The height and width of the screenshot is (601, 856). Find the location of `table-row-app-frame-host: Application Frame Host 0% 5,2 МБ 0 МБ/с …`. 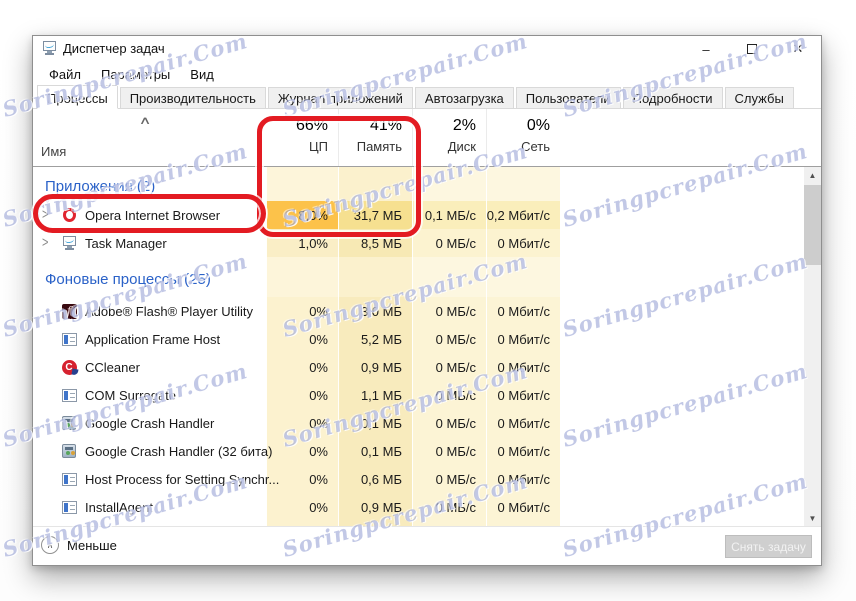

table-row-app-frame-host: Application Frame Host 0% 5,2 МБ 0 МБ/с … is located at coordinates (418, 339).